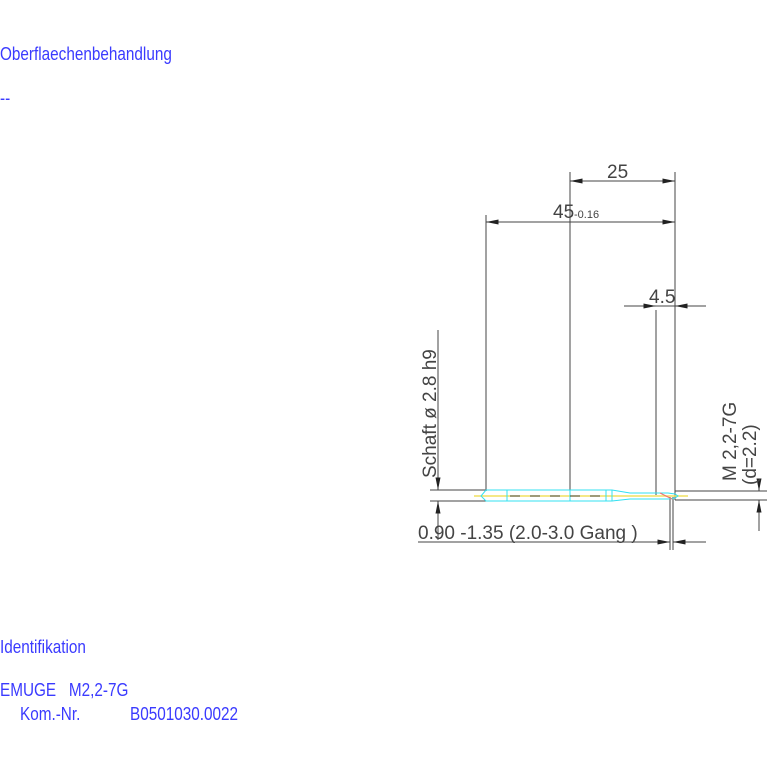 This screenshot has width=767, height=767. Describe the element at coordinates (730, 441) in the screenshot. I see `thread-label: M 2,2-7G` at that location.